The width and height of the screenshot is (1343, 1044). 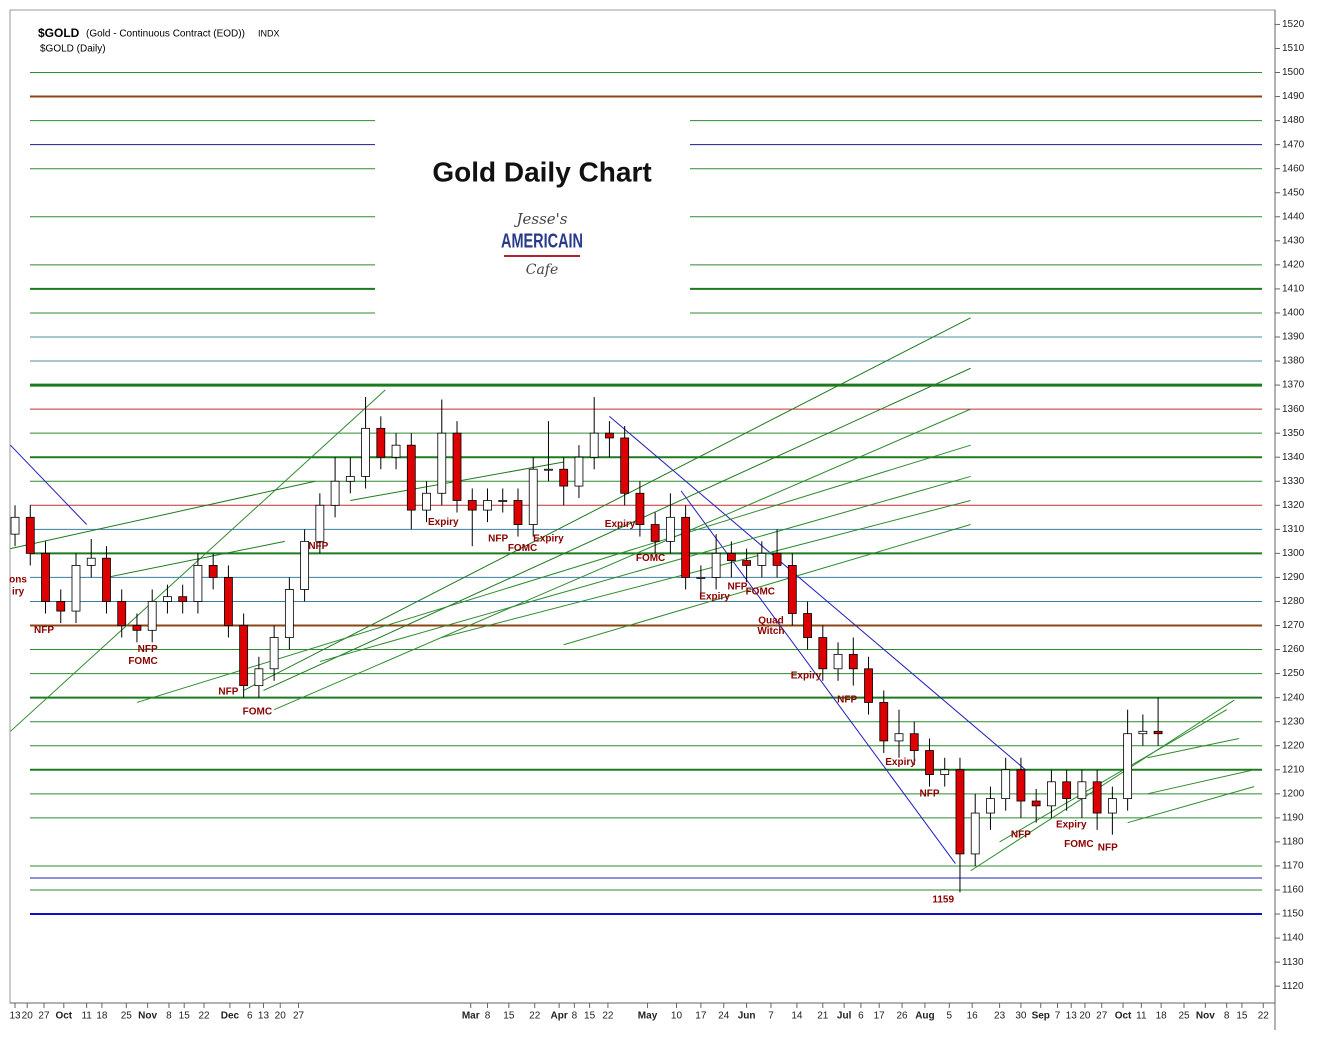 What do you see at coordinates (1293, 48) in the screenshot?
I see `y-tick-label: 1510` at bounding box center [1293, 48].